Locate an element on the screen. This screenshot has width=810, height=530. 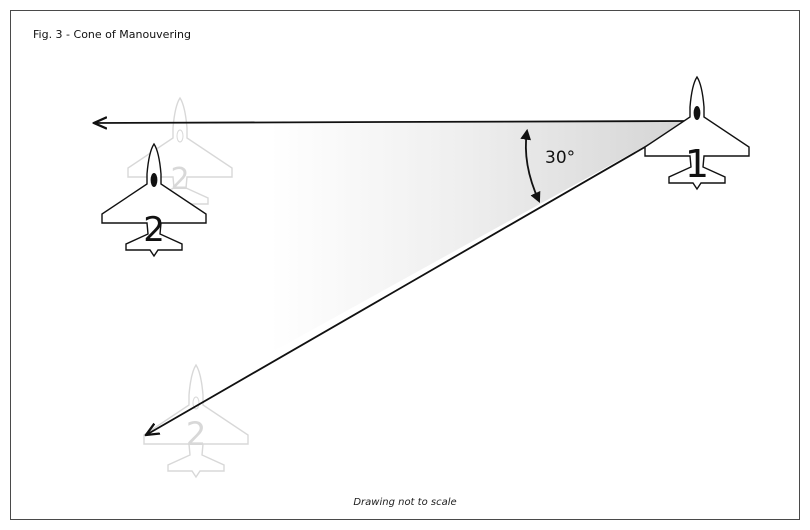
straight-ahead-arrow is located at coordinates (392, 122).